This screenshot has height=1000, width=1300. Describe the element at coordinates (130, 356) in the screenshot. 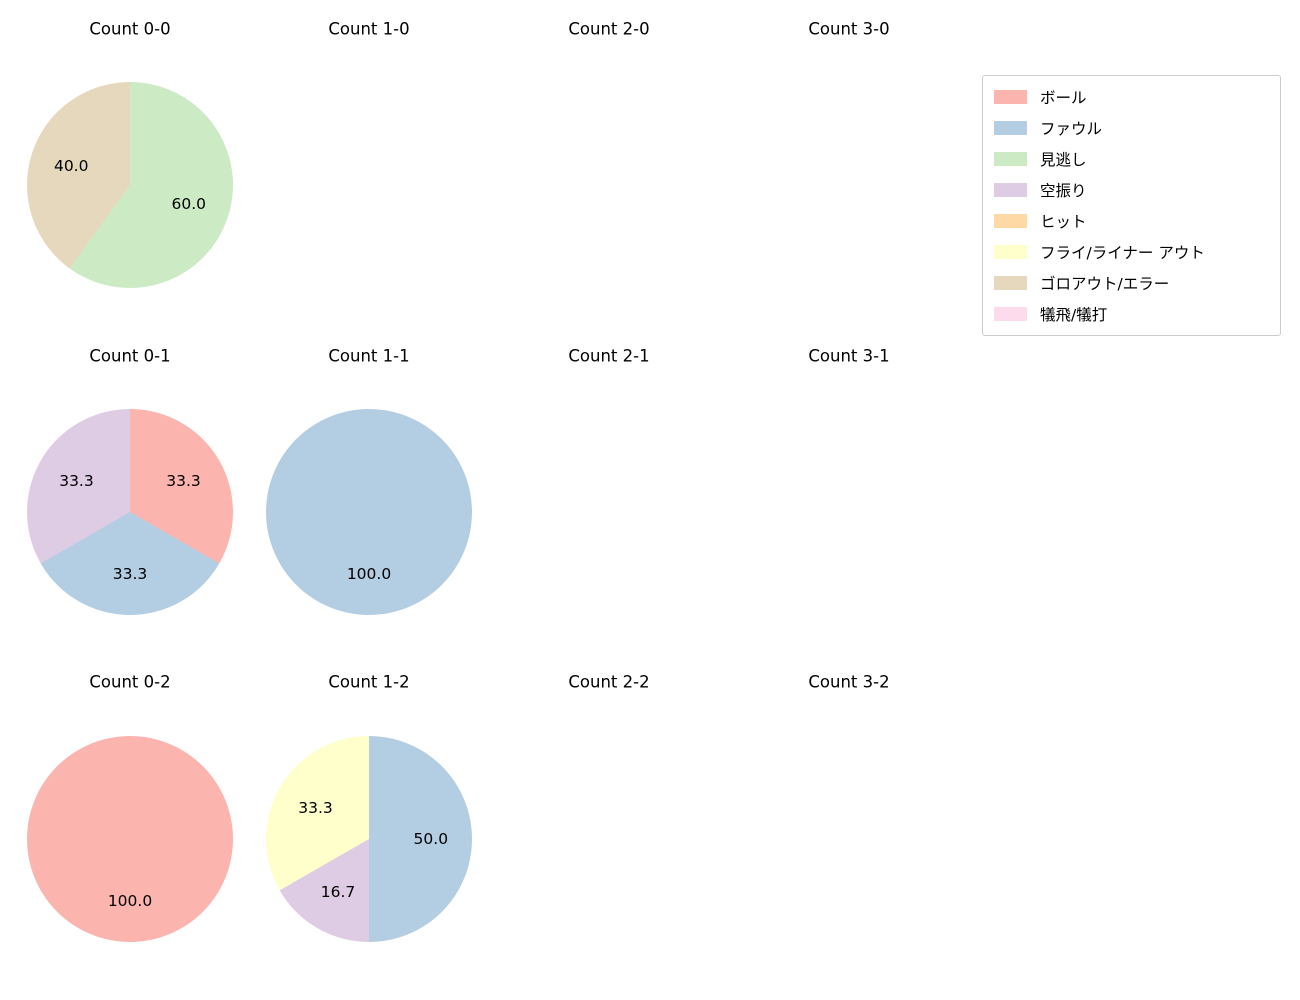

I see `pie-title: Count 0-1` at that location.